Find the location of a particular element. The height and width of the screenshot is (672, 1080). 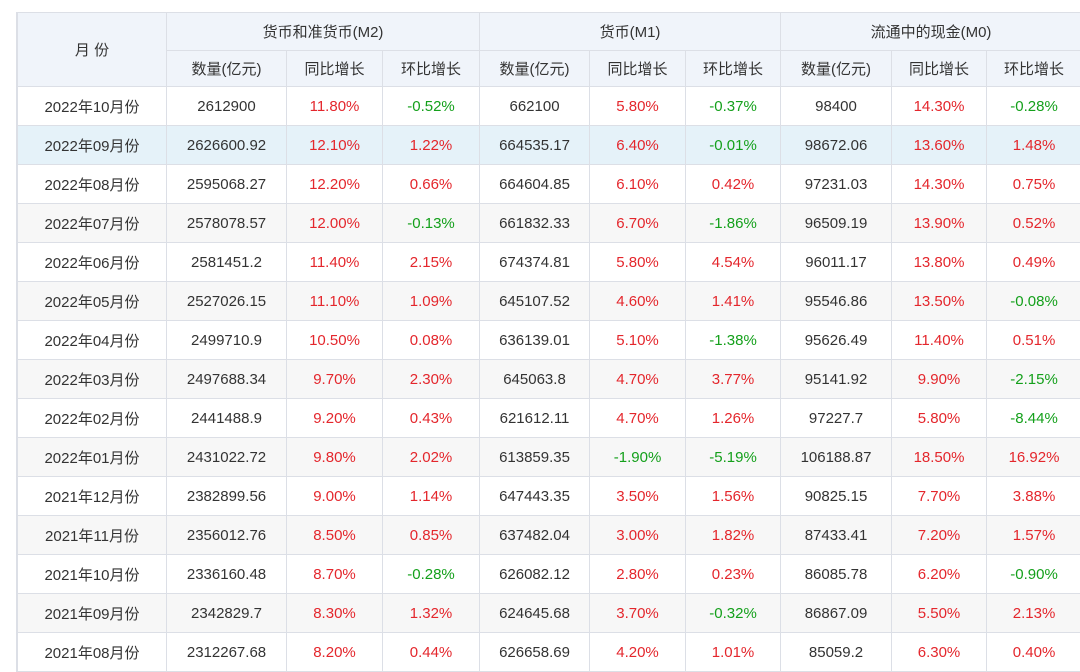

header-row: 月 份 货币和准货币(M2) 货币(M1) 流通中的现金(M0) is located at coordinates (548, 49).